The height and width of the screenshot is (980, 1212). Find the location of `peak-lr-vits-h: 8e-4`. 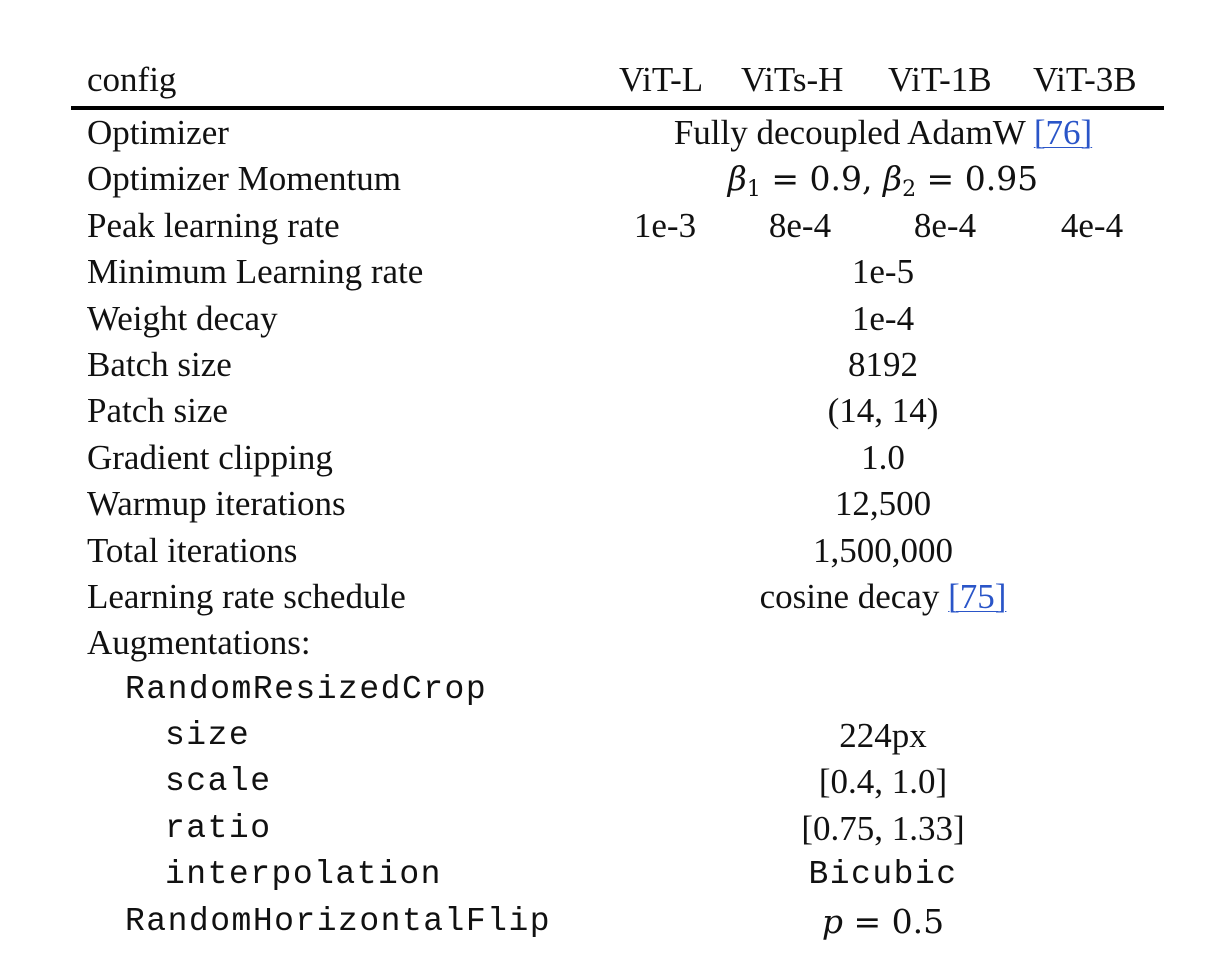

peak-lr-vits-h: 8e-4 is located at coordinates (800, 225).